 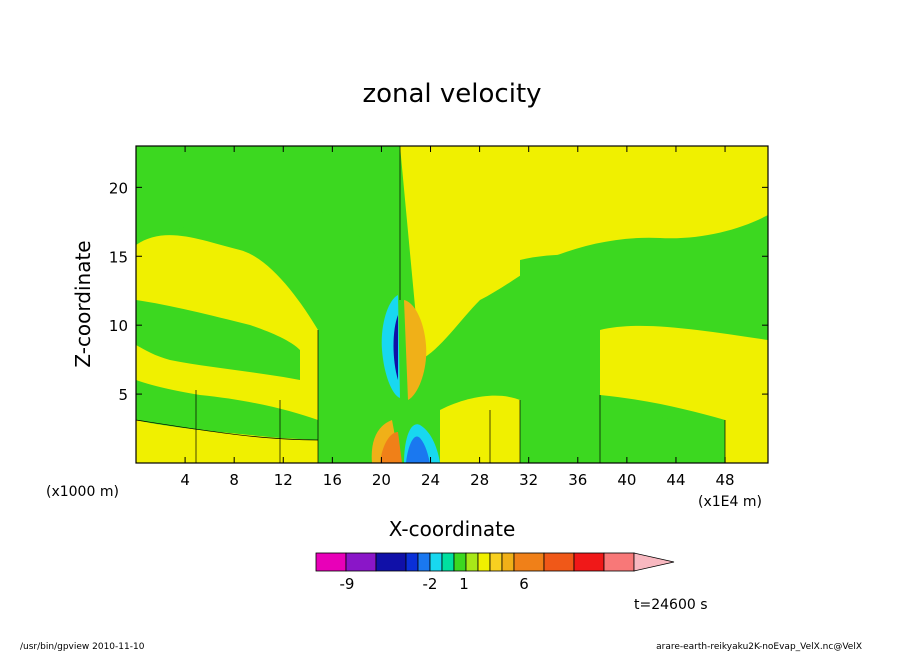 What do you see at coordinates (430, 480) in the screenshot?
I see `x-tick-label: 24` at bounding box center [430, 480].